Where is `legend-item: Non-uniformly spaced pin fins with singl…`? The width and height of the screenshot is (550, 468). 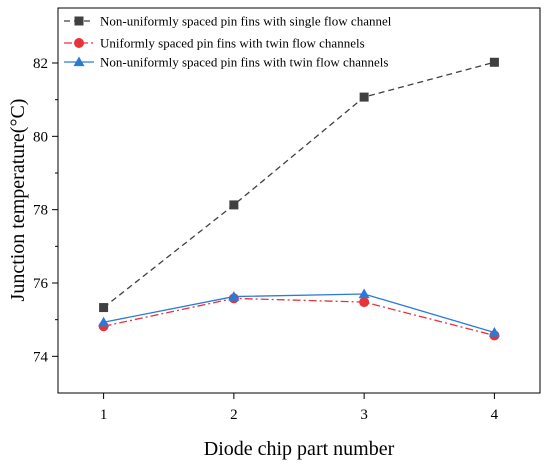 legend-item: Non-uniformly spaced pin fins with singl… is located at coordinates (228, 21).